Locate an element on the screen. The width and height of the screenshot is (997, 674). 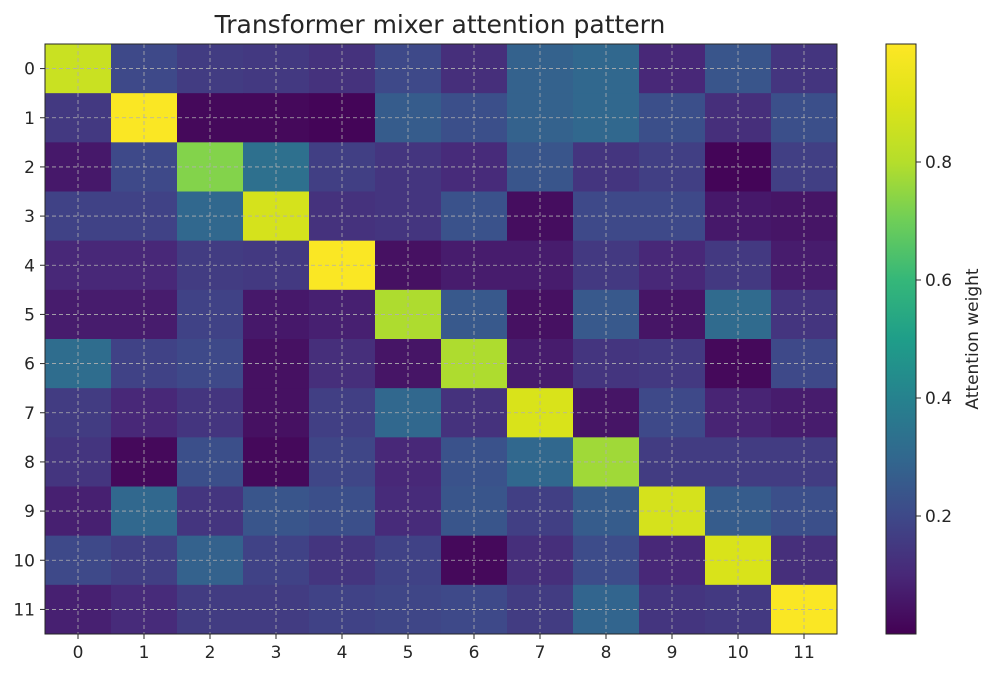
y-tick-label: 10 is located at coordinates (24, 561).